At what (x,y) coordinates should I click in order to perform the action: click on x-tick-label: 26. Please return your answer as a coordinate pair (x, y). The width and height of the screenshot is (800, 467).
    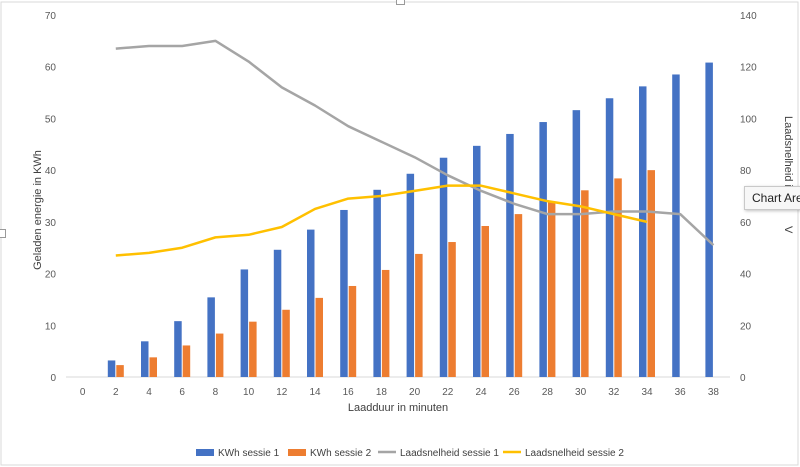
    Looking at the image, I should click on (515, 392).